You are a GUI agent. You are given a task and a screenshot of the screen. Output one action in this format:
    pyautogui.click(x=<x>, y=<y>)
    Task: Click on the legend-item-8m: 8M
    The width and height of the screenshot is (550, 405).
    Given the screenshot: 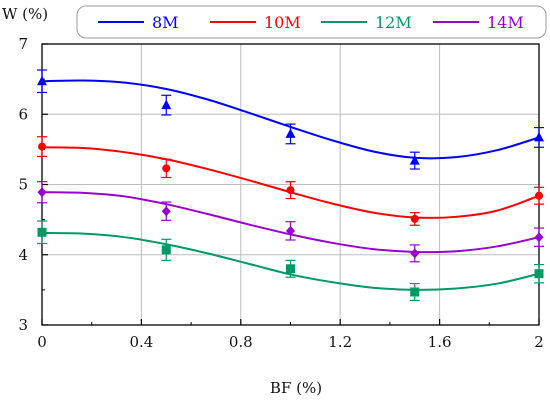 What is the action you would take?
    pyautogui.click(x=138, y=22)
    